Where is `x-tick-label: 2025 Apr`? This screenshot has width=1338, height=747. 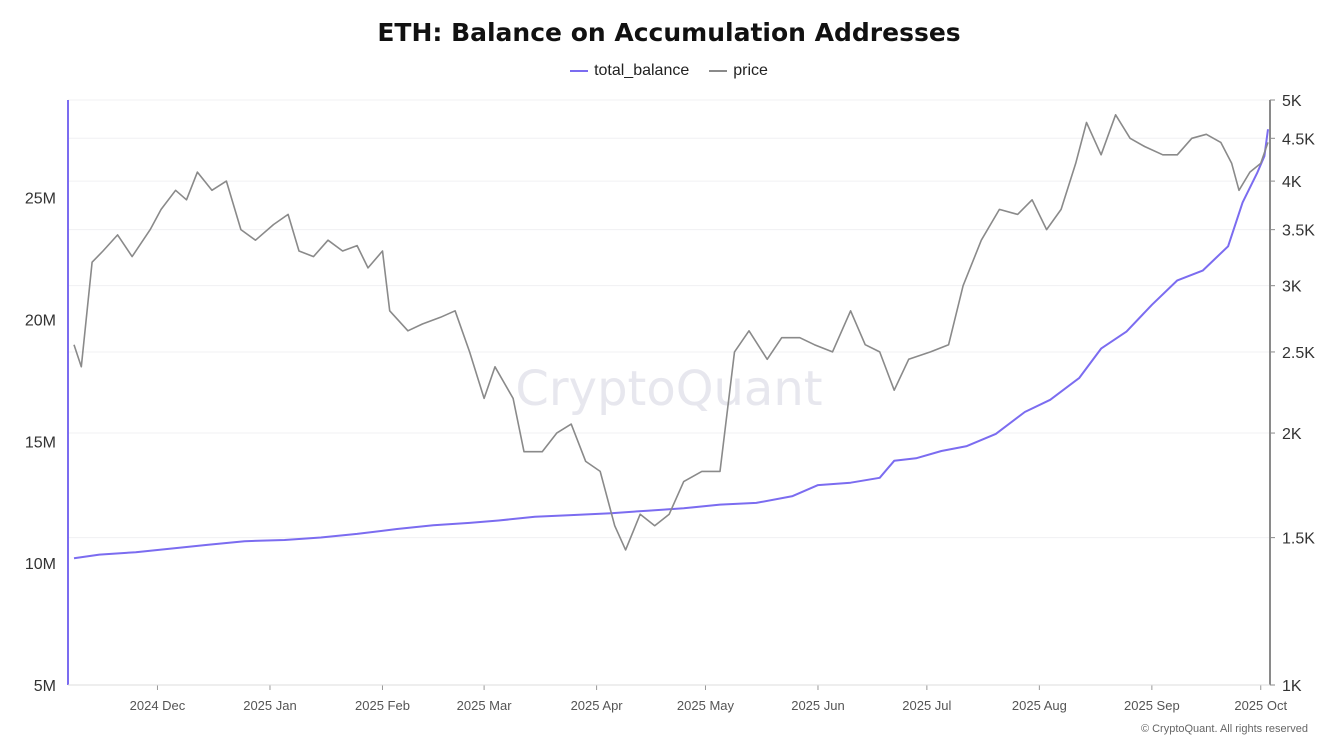
x-tick-label: 2025 Apr is located at coordinates (597, 705).